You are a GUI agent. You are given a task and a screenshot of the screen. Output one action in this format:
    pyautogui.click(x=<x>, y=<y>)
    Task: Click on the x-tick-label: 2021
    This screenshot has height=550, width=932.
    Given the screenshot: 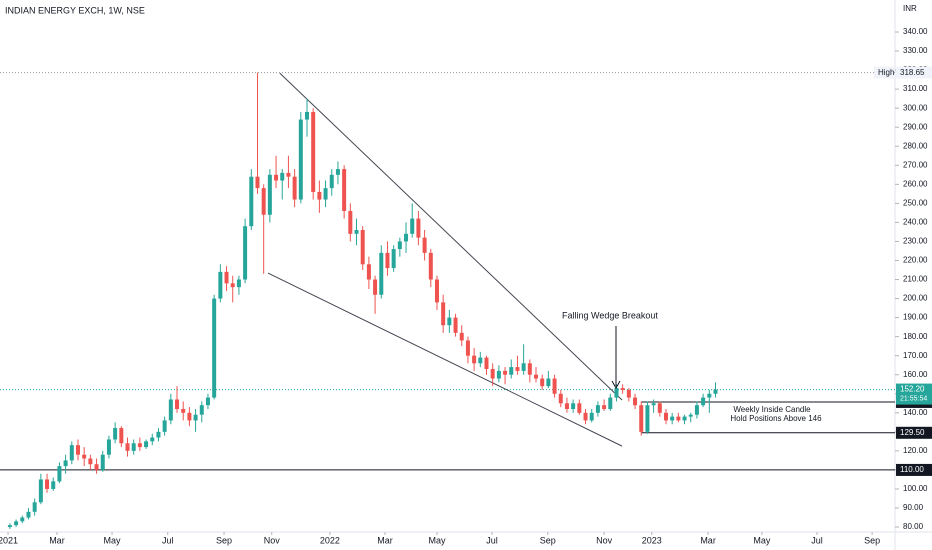 What is the action you would take?
    pyautogui.click(x=9, y=540)
    